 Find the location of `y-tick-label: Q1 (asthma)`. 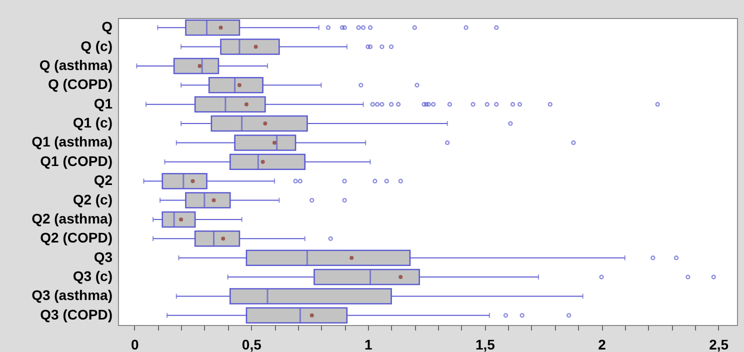

y-tick-label: Q1 (asthma) is located at coordinates (72, 142).